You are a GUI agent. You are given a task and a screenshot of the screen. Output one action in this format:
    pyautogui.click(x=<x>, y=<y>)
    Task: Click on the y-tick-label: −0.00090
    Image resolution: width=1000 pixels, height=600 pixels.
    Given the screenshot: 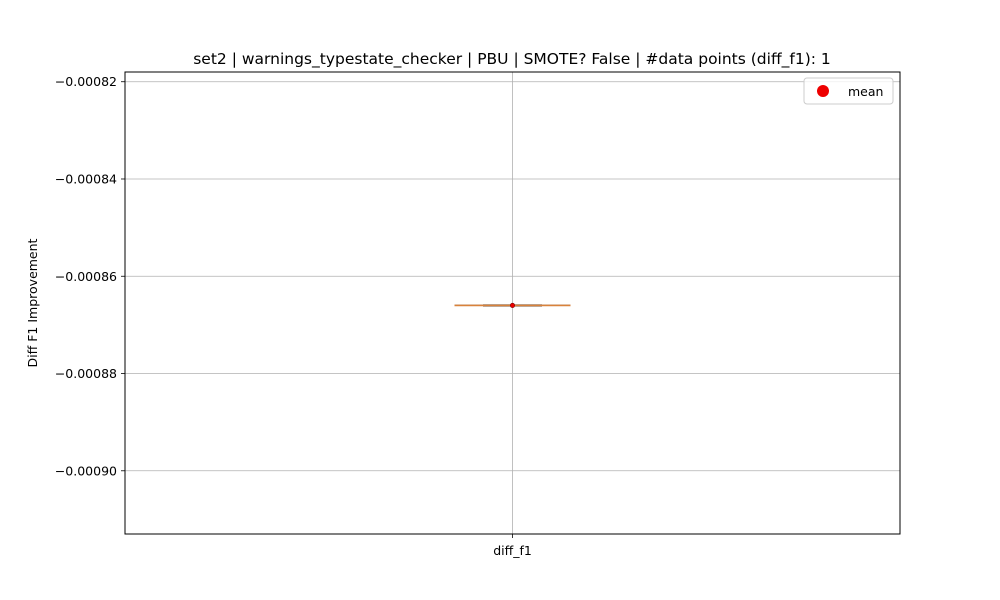 What is the action you would take?
    pyautogui.click(x=86, y=470)
    